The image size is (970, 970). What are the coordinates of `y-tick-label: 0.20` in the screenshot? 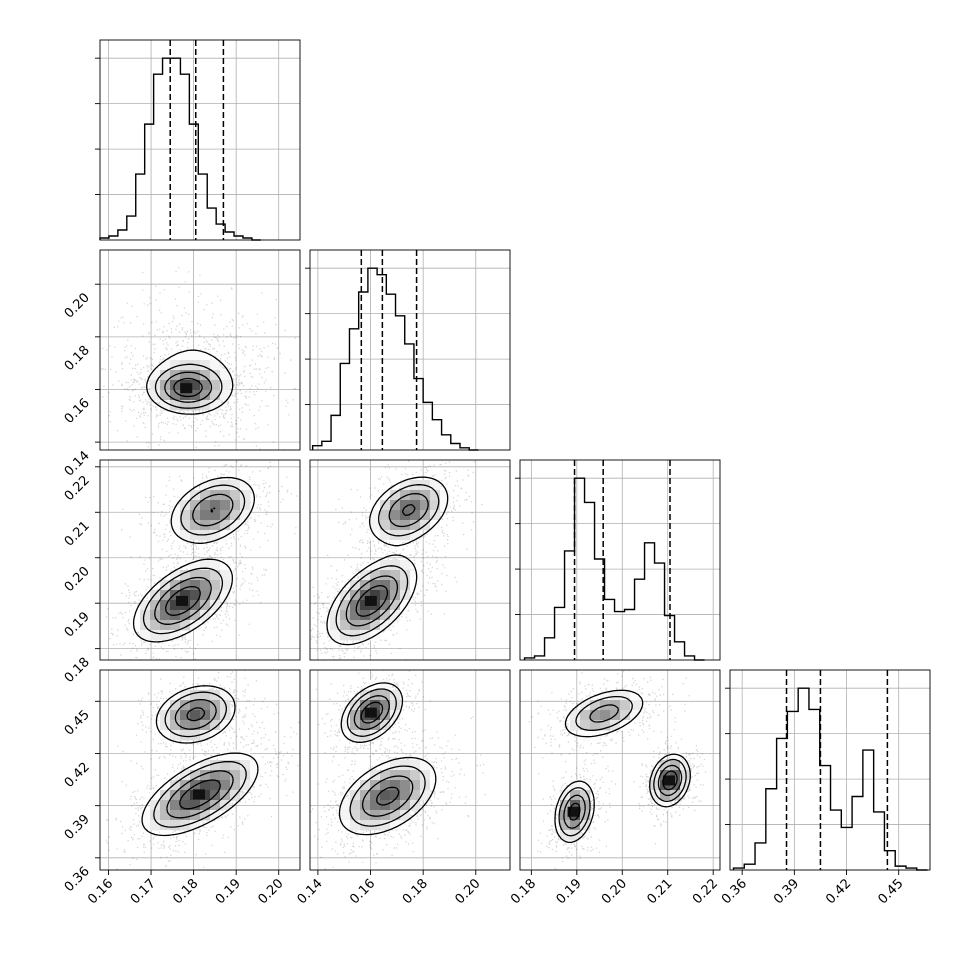 It's located at (77, 305).